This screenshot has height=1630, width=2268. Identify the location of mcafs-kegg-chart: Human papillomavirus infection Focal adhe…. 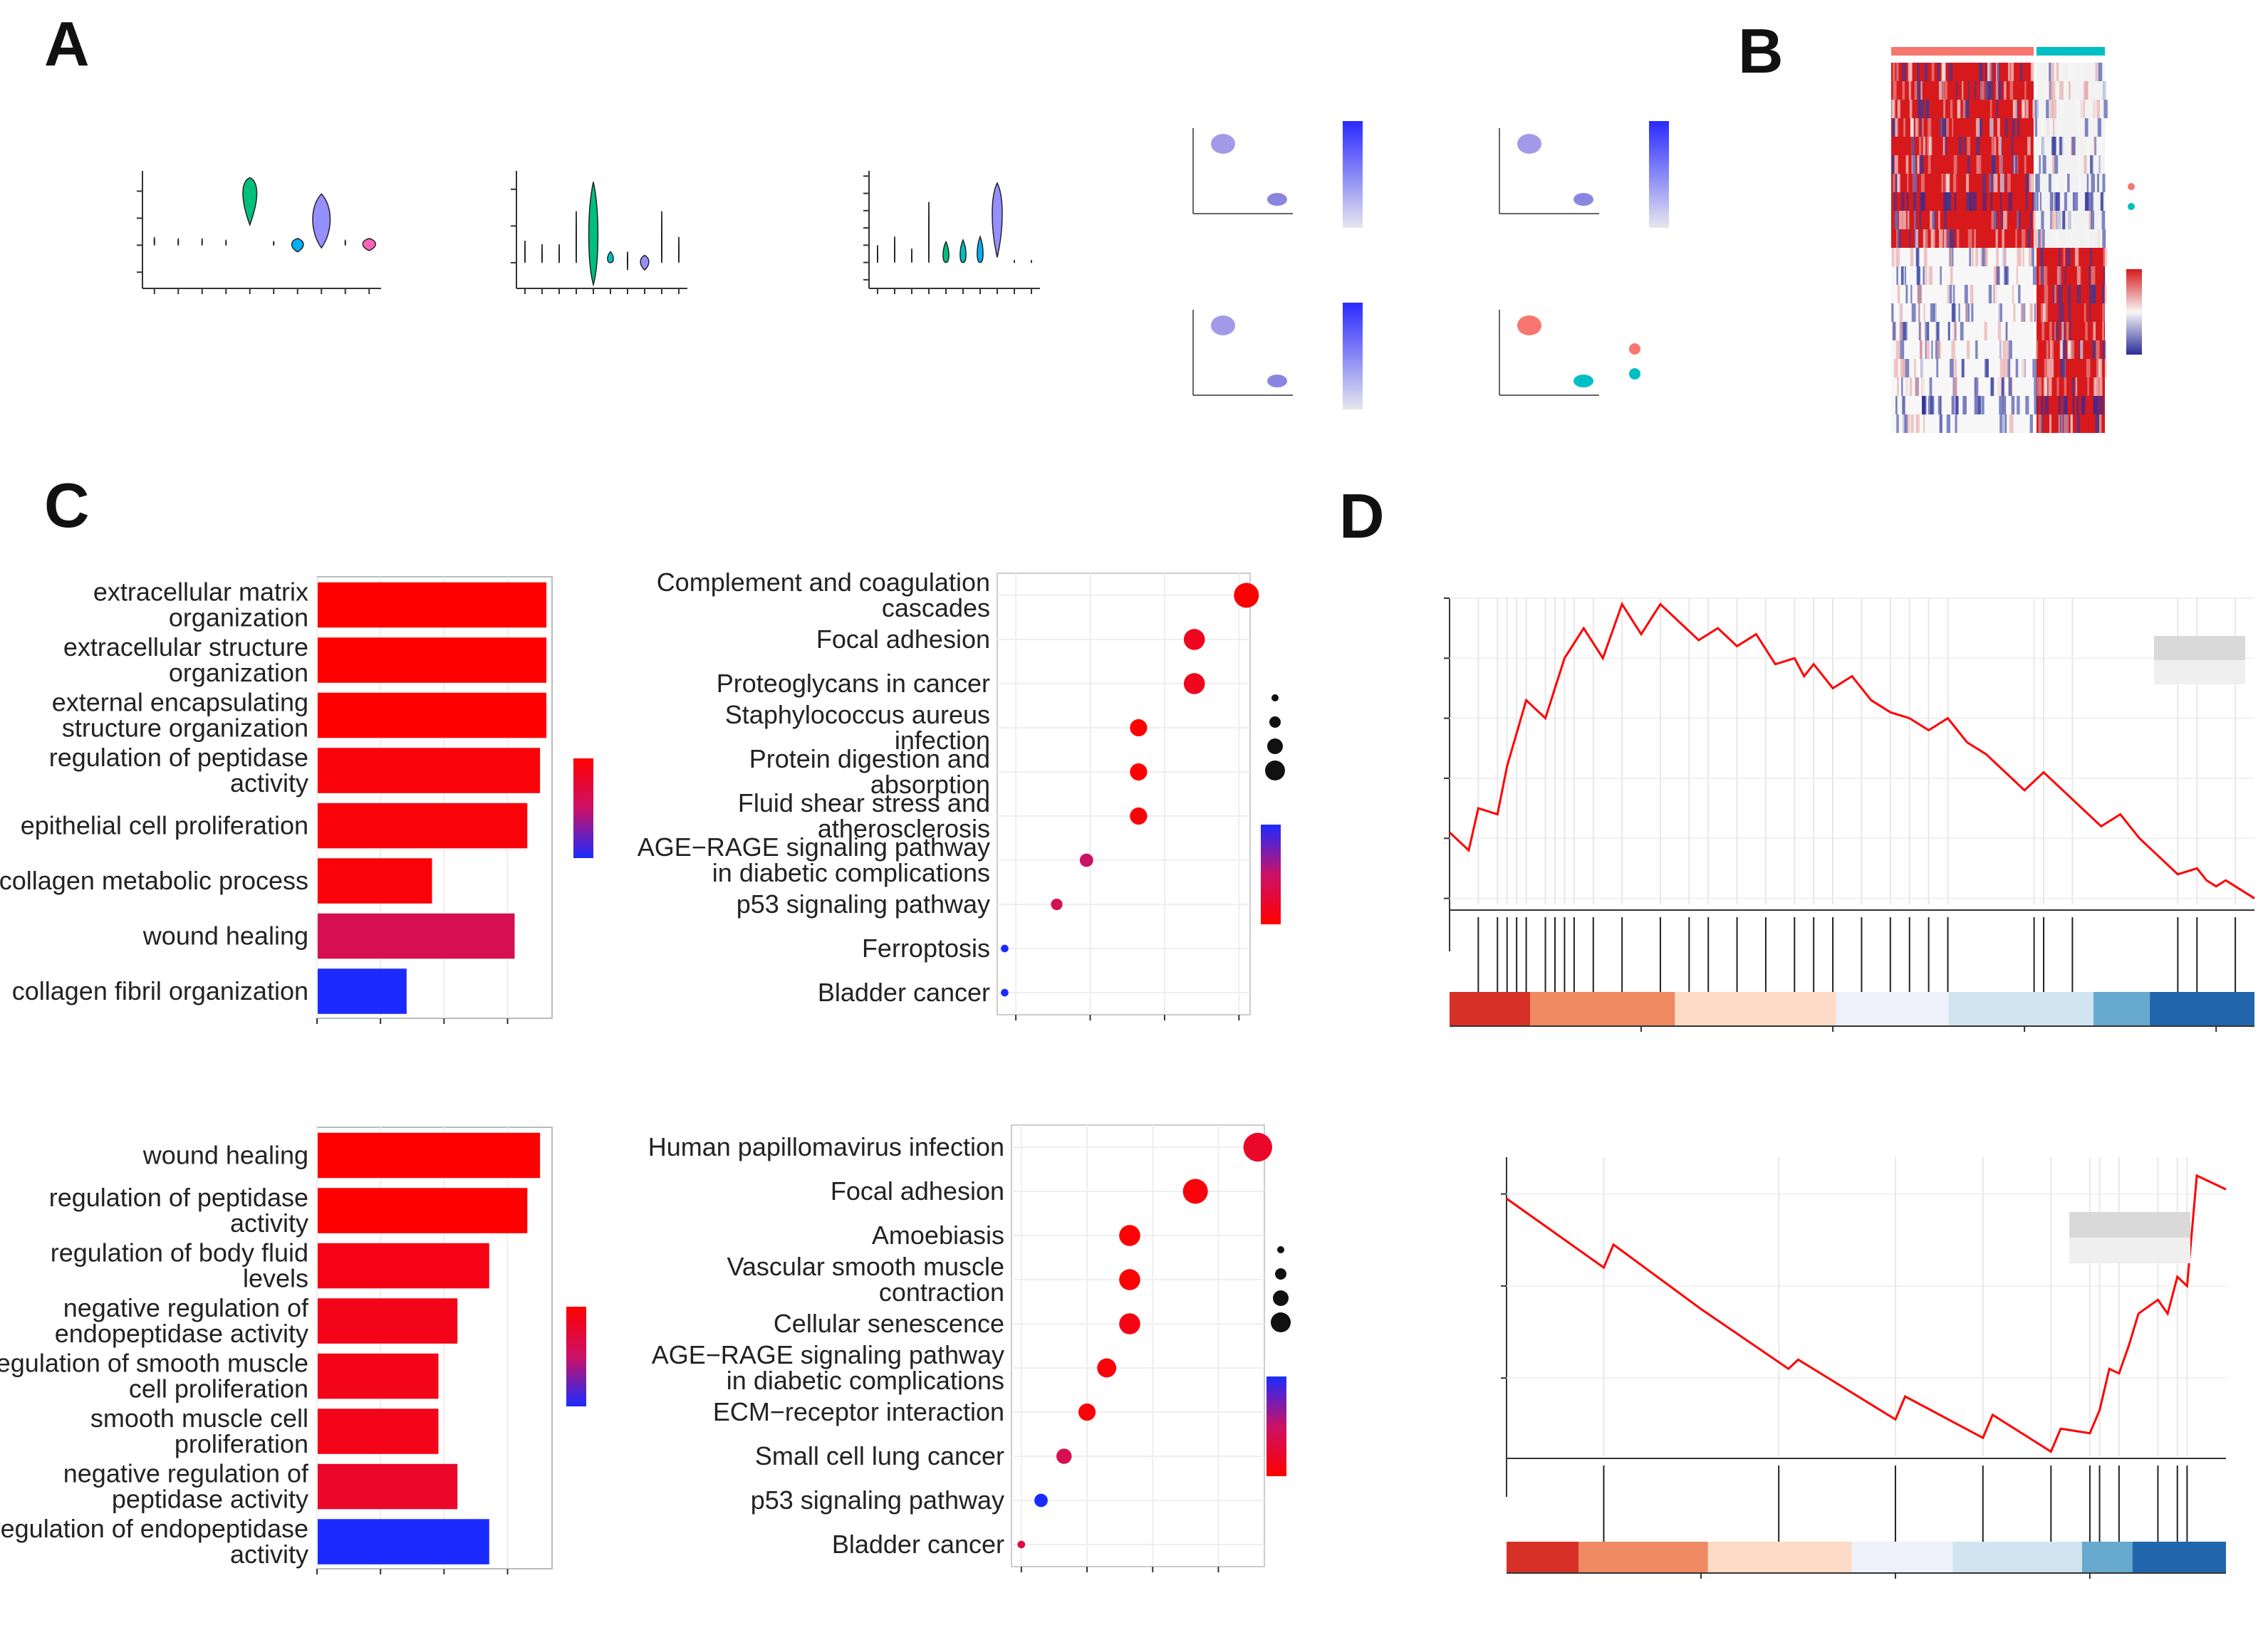
(969, 1348).